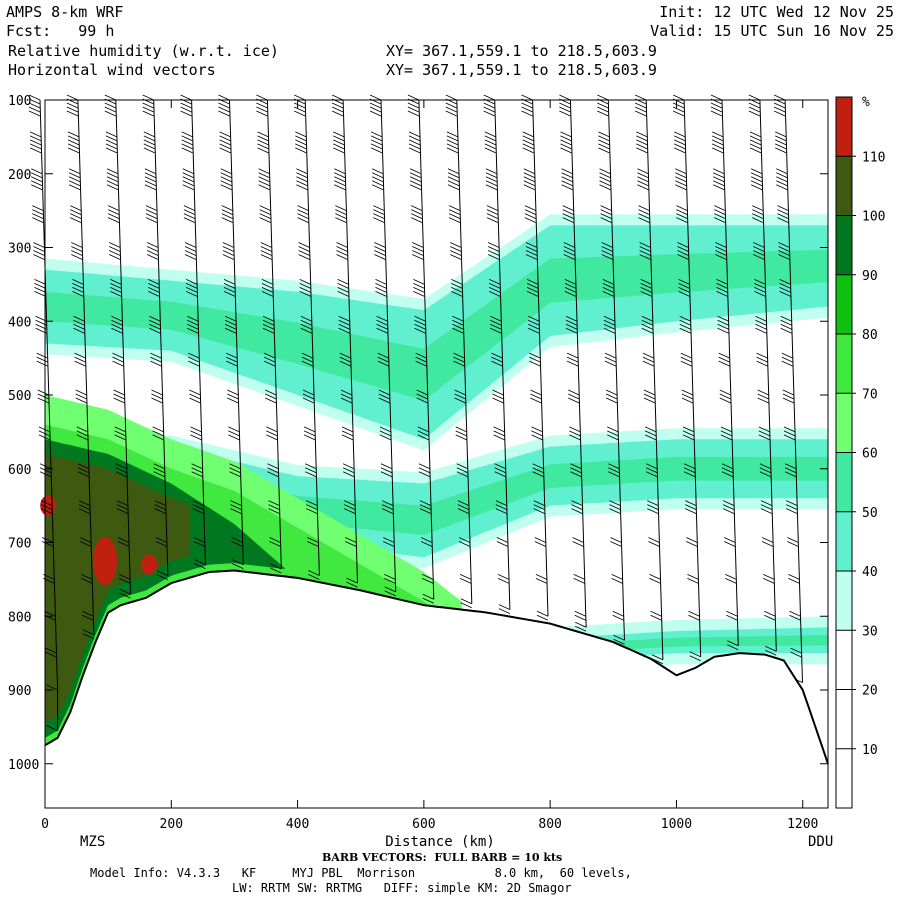 This screenshot has width=900, height=900. I want to click on colorbar-label: 70, so click(870, 394).